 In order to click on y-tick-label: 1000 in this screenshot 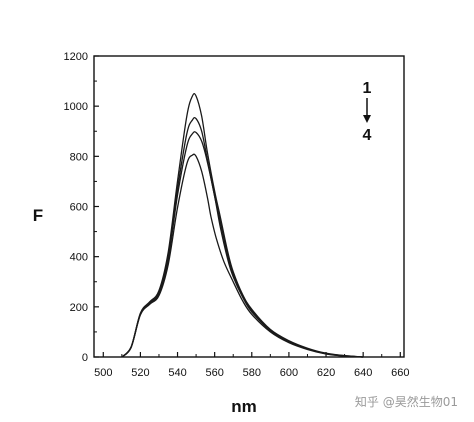, I will do `click(76, 107)`.